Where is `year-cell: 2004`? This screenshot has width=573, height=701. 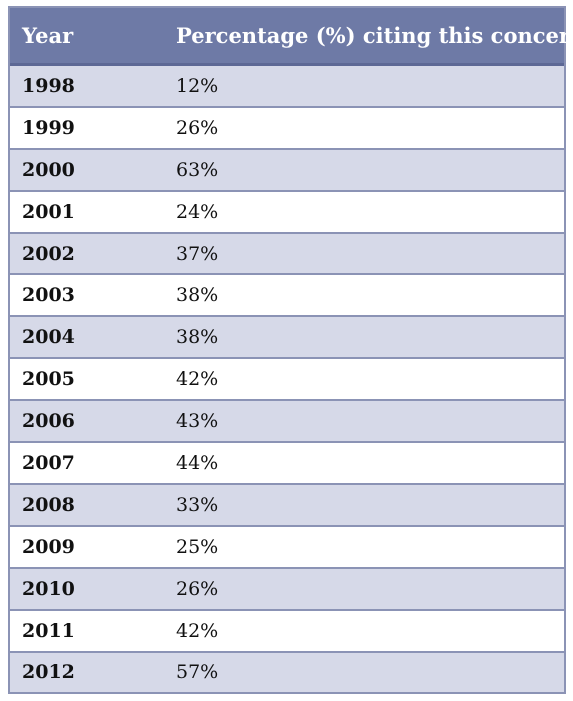
year-cell: 2004 is located at coordinates (48, 337).